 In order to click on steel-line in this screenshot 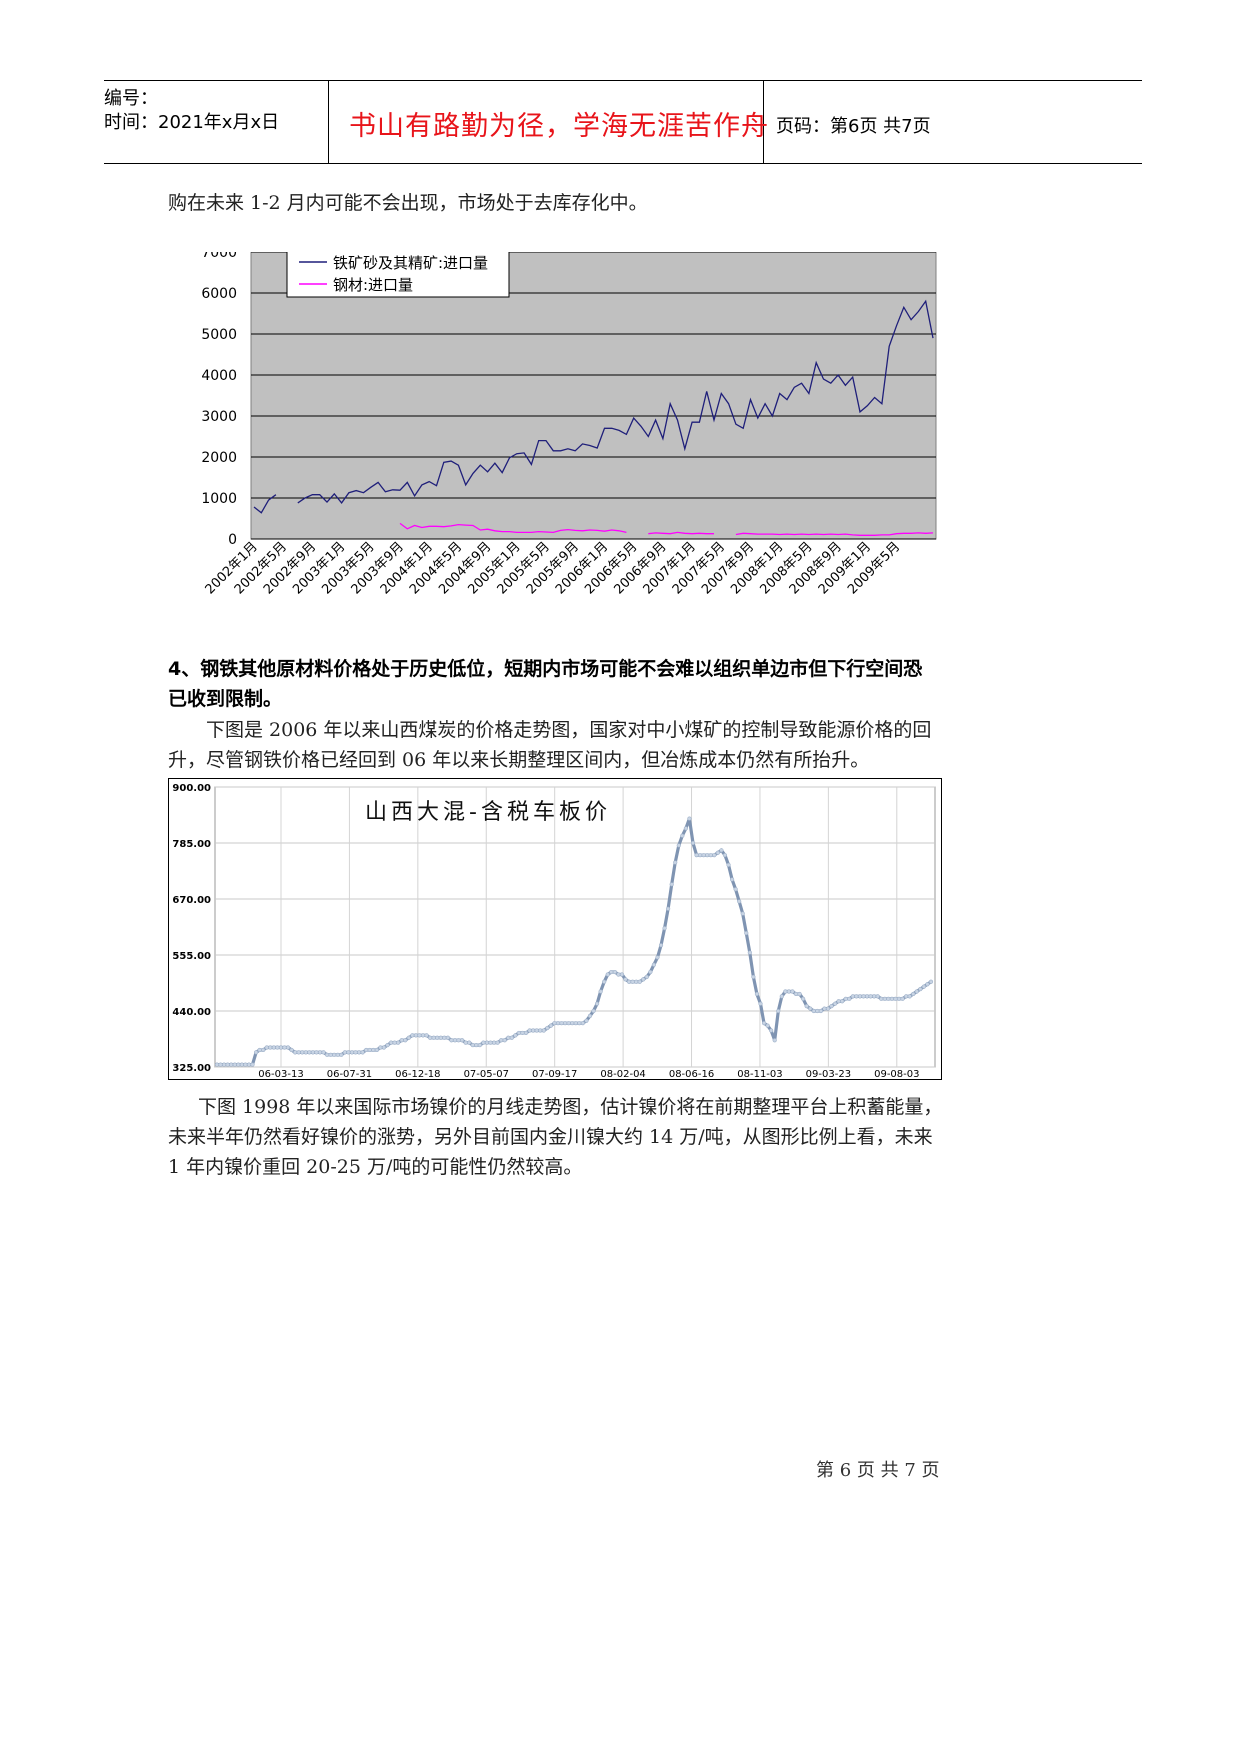, I will do `click(666, 529)`.